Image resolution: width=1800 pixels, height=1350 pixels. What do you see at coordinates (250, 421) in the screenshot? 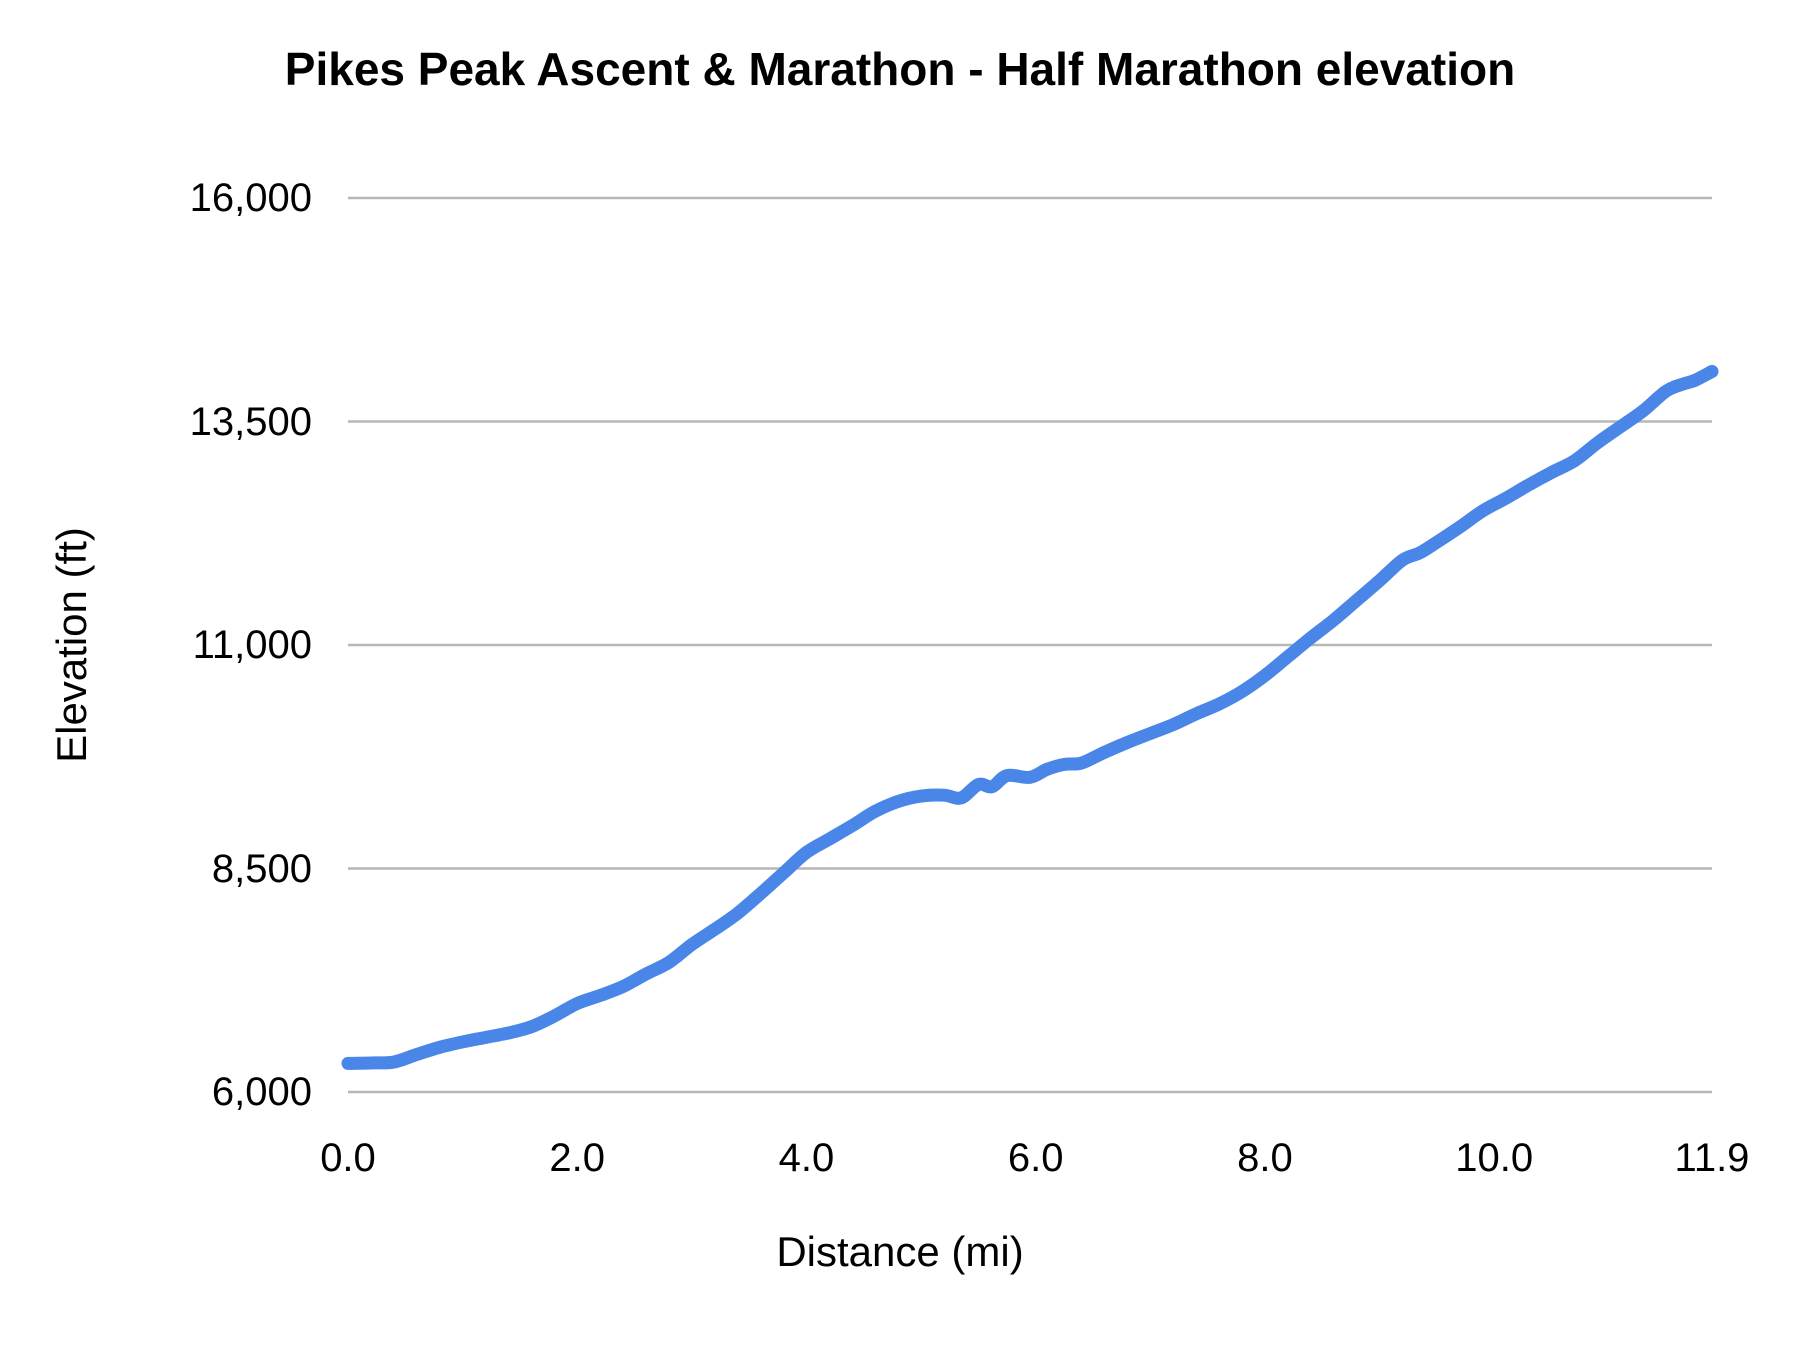
I see `y-tick-label: 13,500` at bounding box center [250, 421].